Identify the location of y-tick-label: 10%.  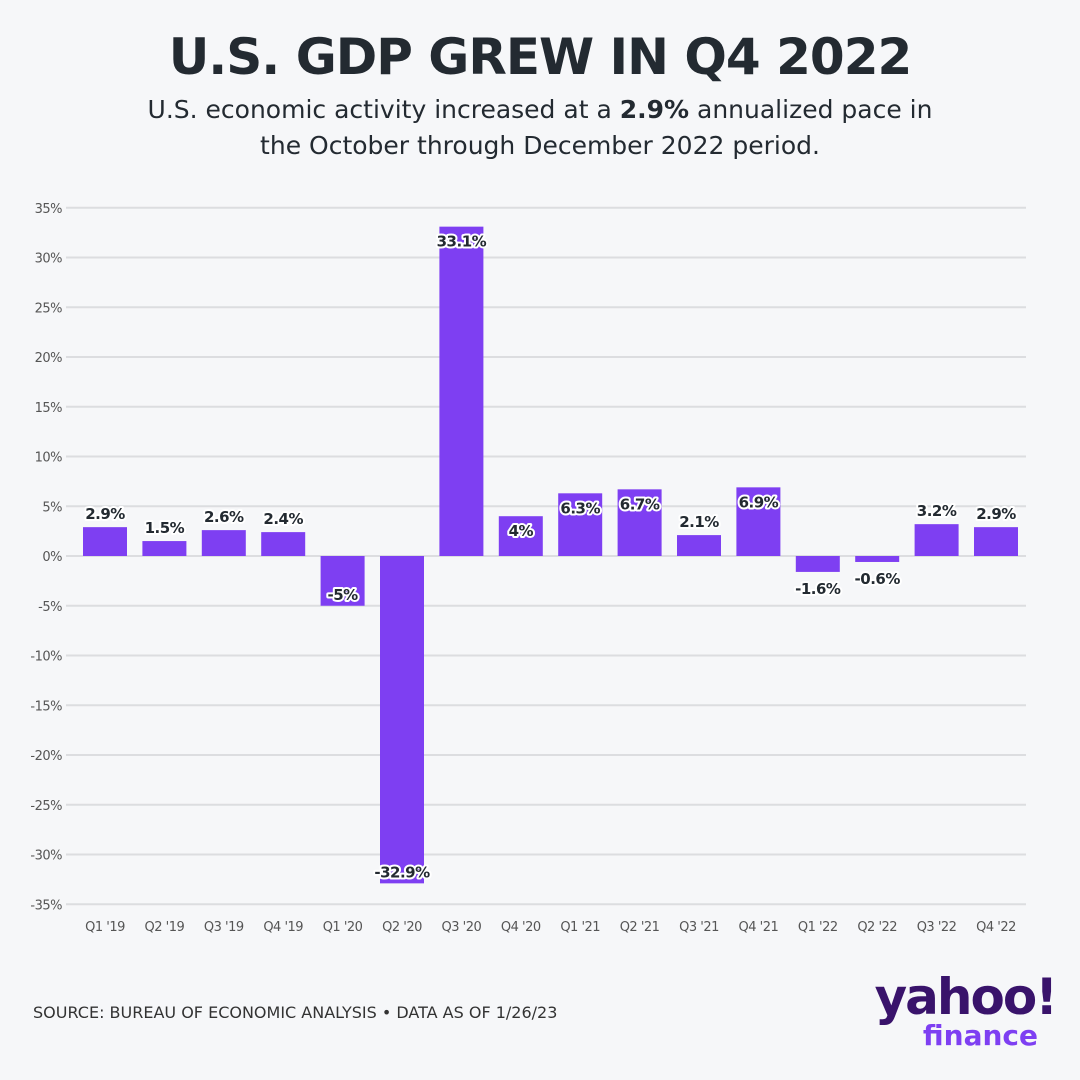
(49, 458).